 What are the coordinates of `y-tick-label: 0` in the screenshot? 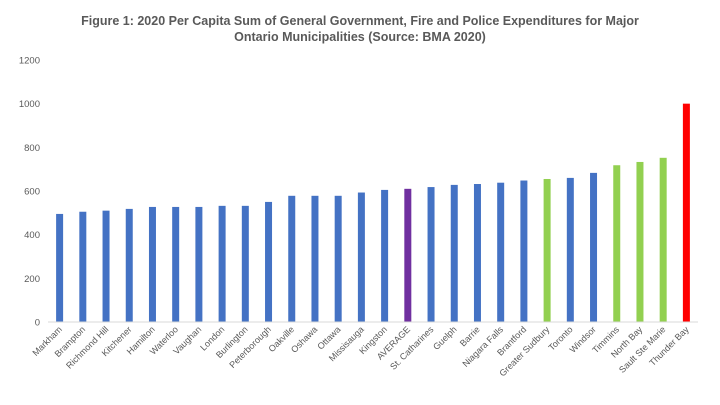 It's located at (37, 323).